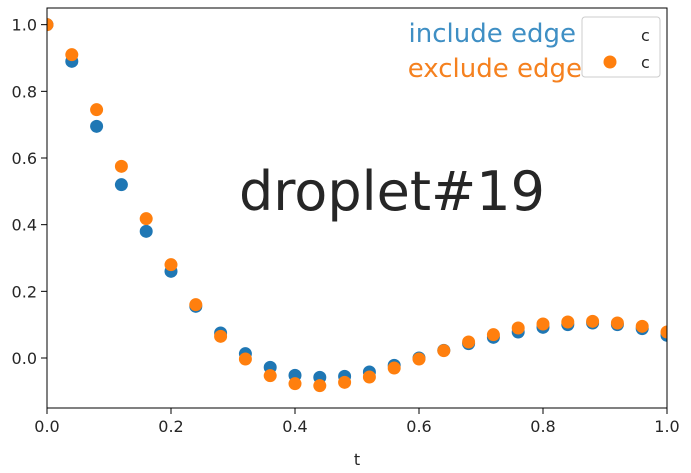 This screenshot has width=691, height=473. Describe the element at coordinates (294, 426) in the screenshot. I see `x-tick-label: 0.4` at that location.